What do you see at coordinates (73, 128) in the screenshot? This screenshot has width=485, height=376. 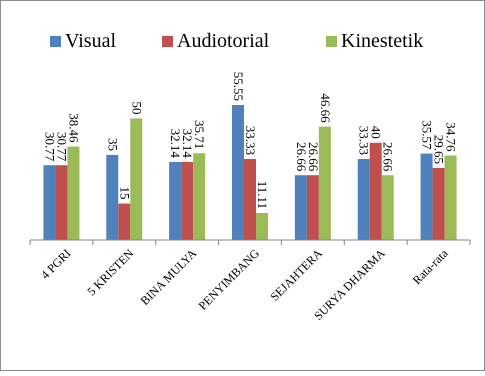 I see `data-label-kinestetik-4-pgri: 38.46` at bounding box center [73, 128].